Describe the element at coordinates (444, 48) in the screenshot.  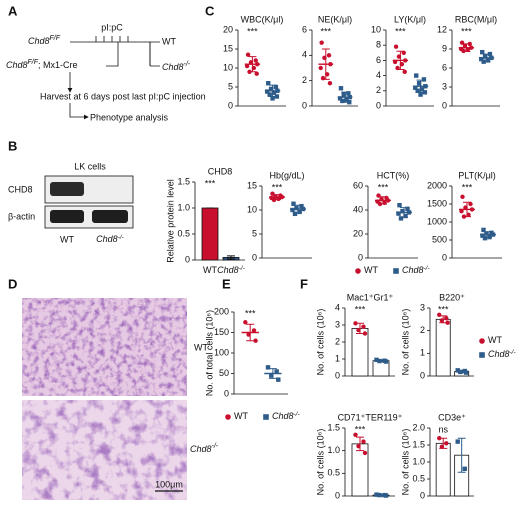
I see `y-tick-label: 9` at that location.